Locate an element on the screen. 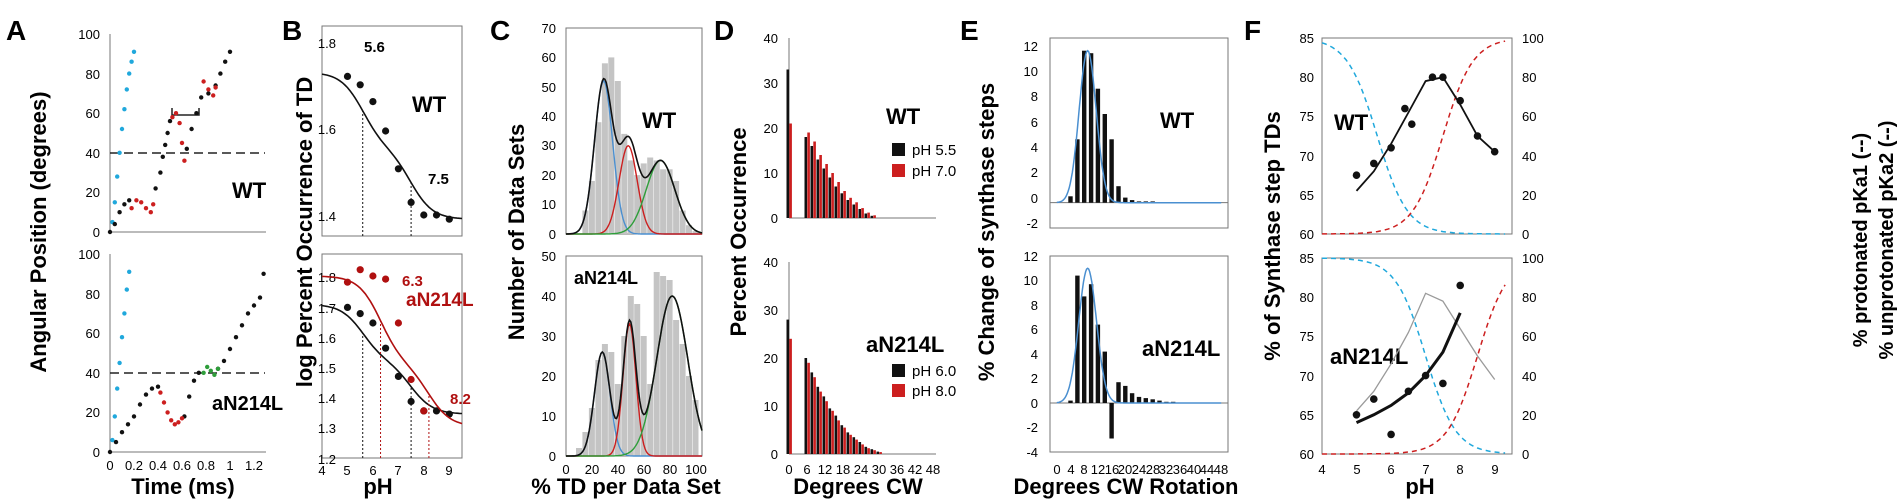  panel-f-xticks: 4 5 6 7 8 9 is located at coordinates (1408, 469).